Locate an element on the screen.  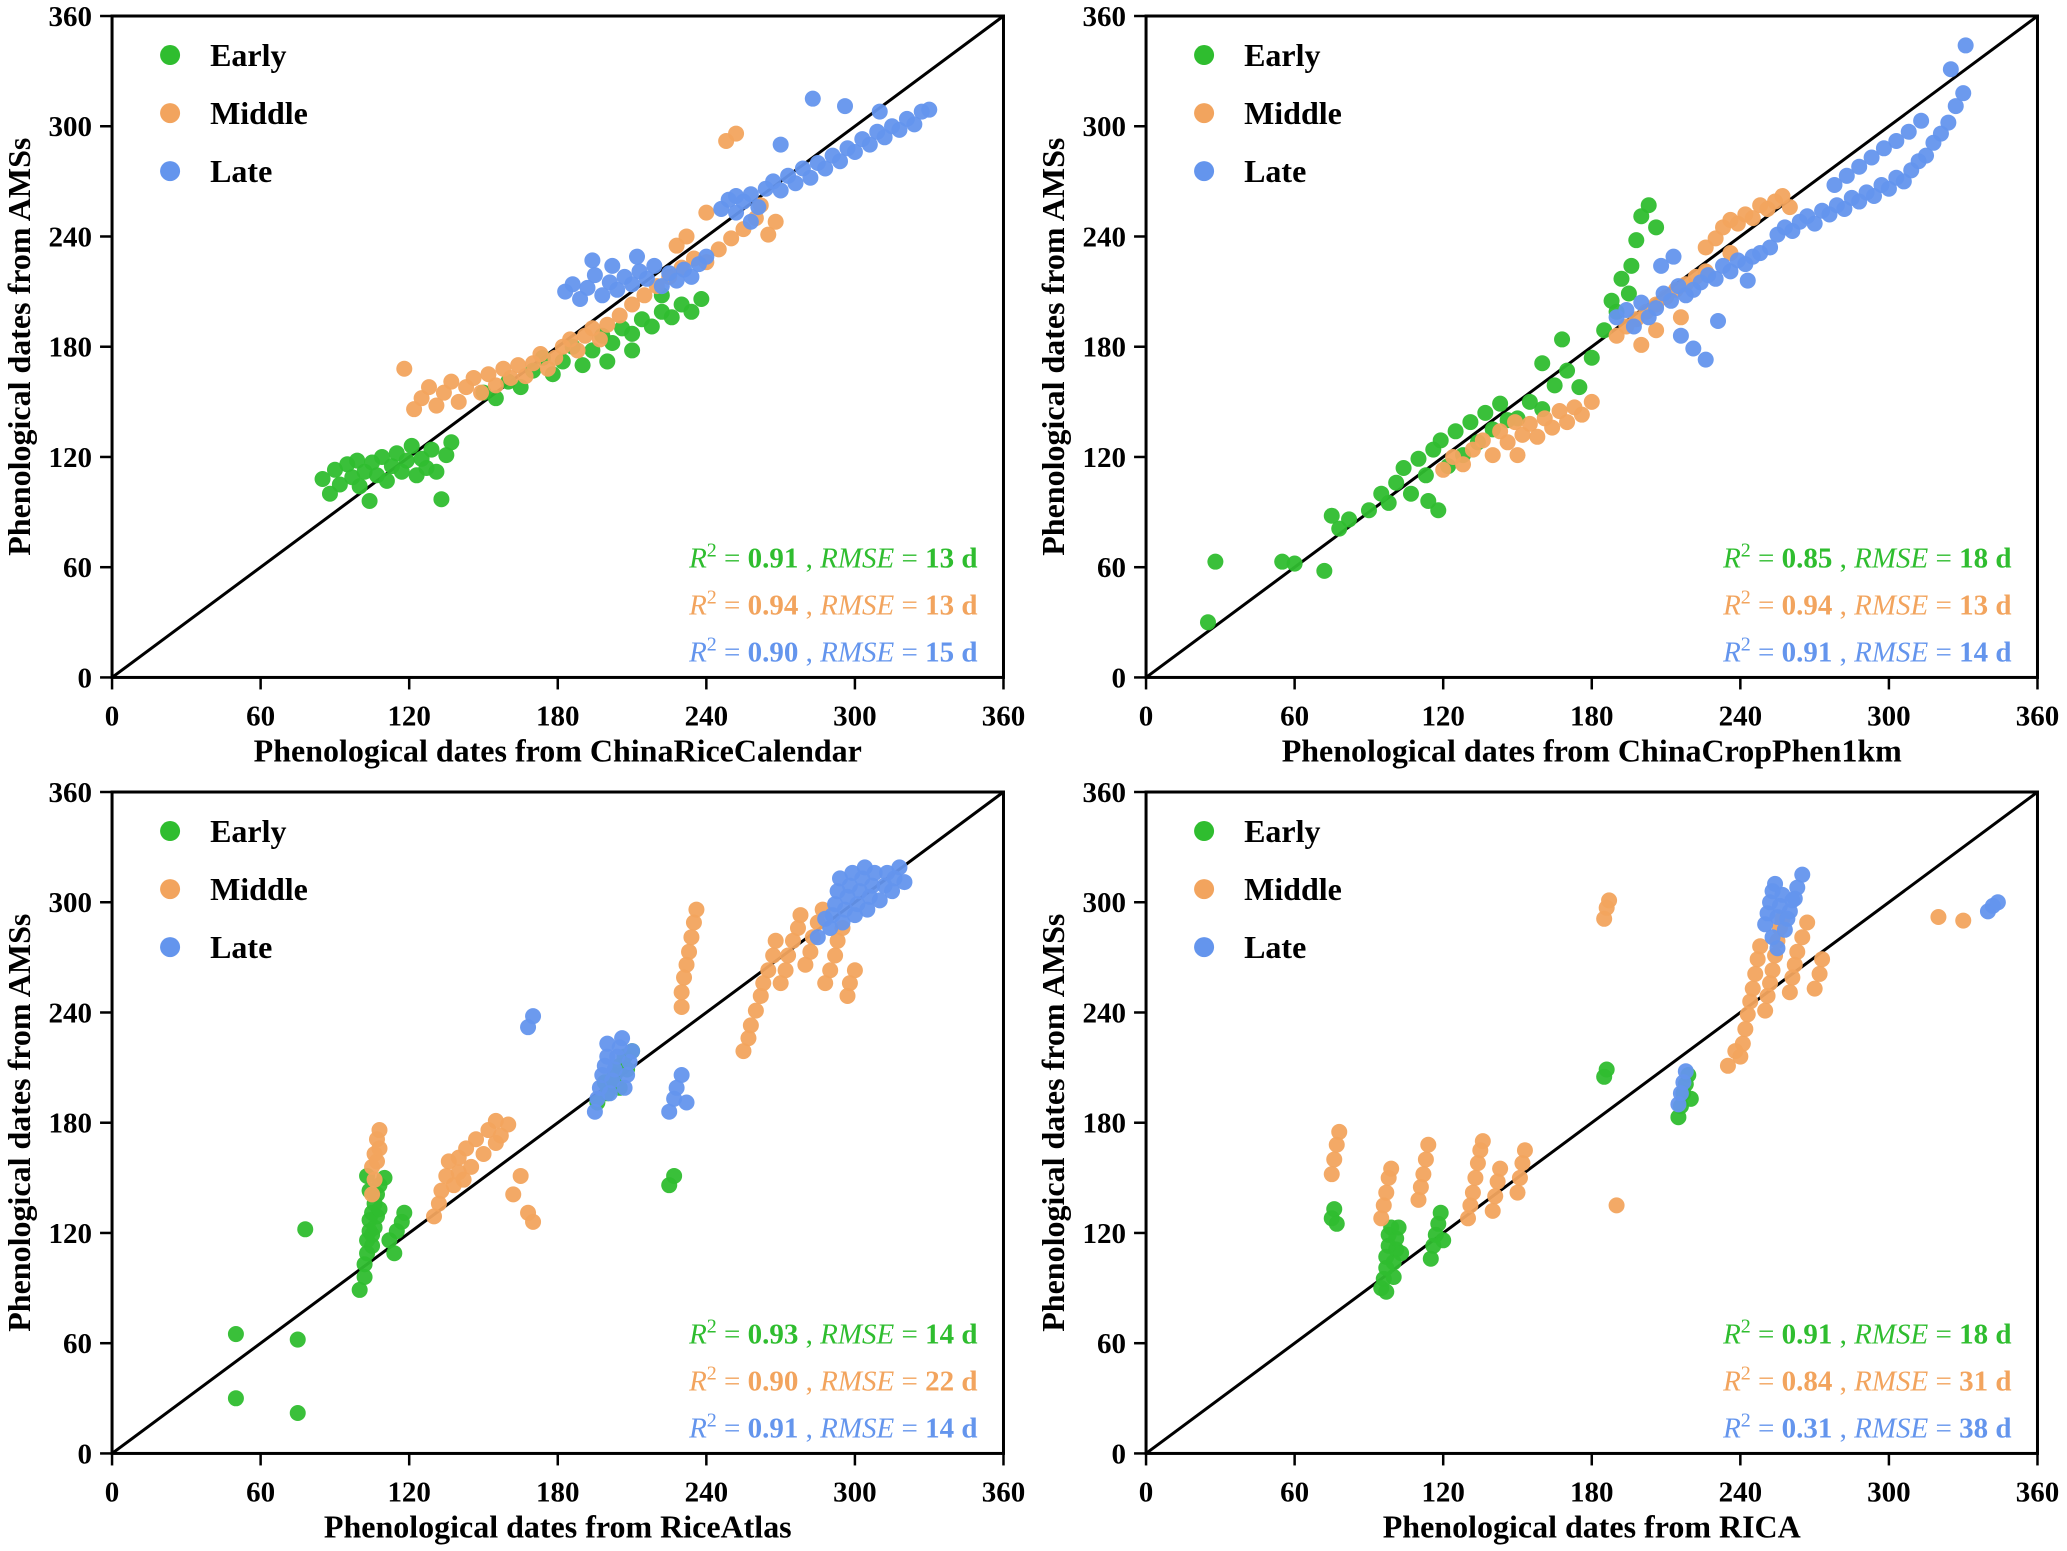
x-axis-label: Phenological dates from RICA is located at coordinates (1591, 1526).